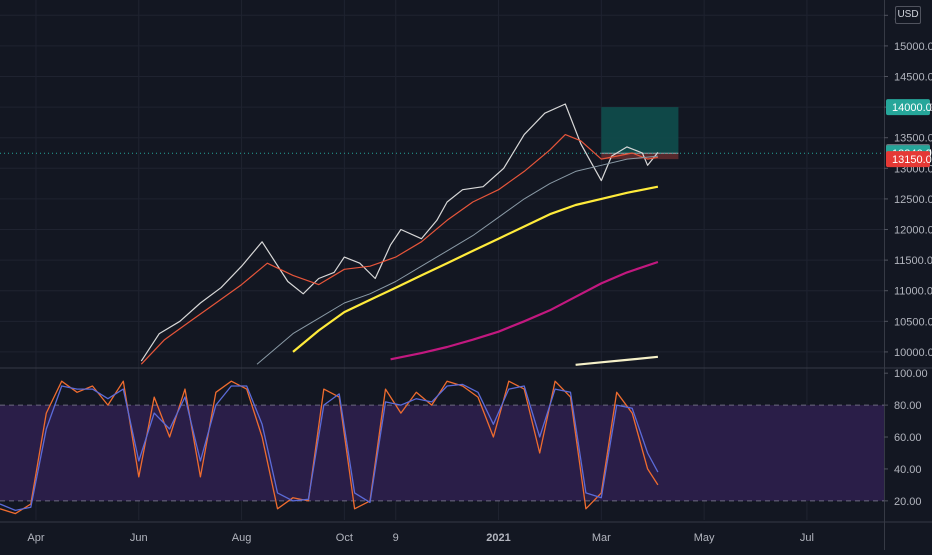 The height and width of the screenshot is (555, 932). I want to click on price-label-text: 14000.0, so click(912, 108).